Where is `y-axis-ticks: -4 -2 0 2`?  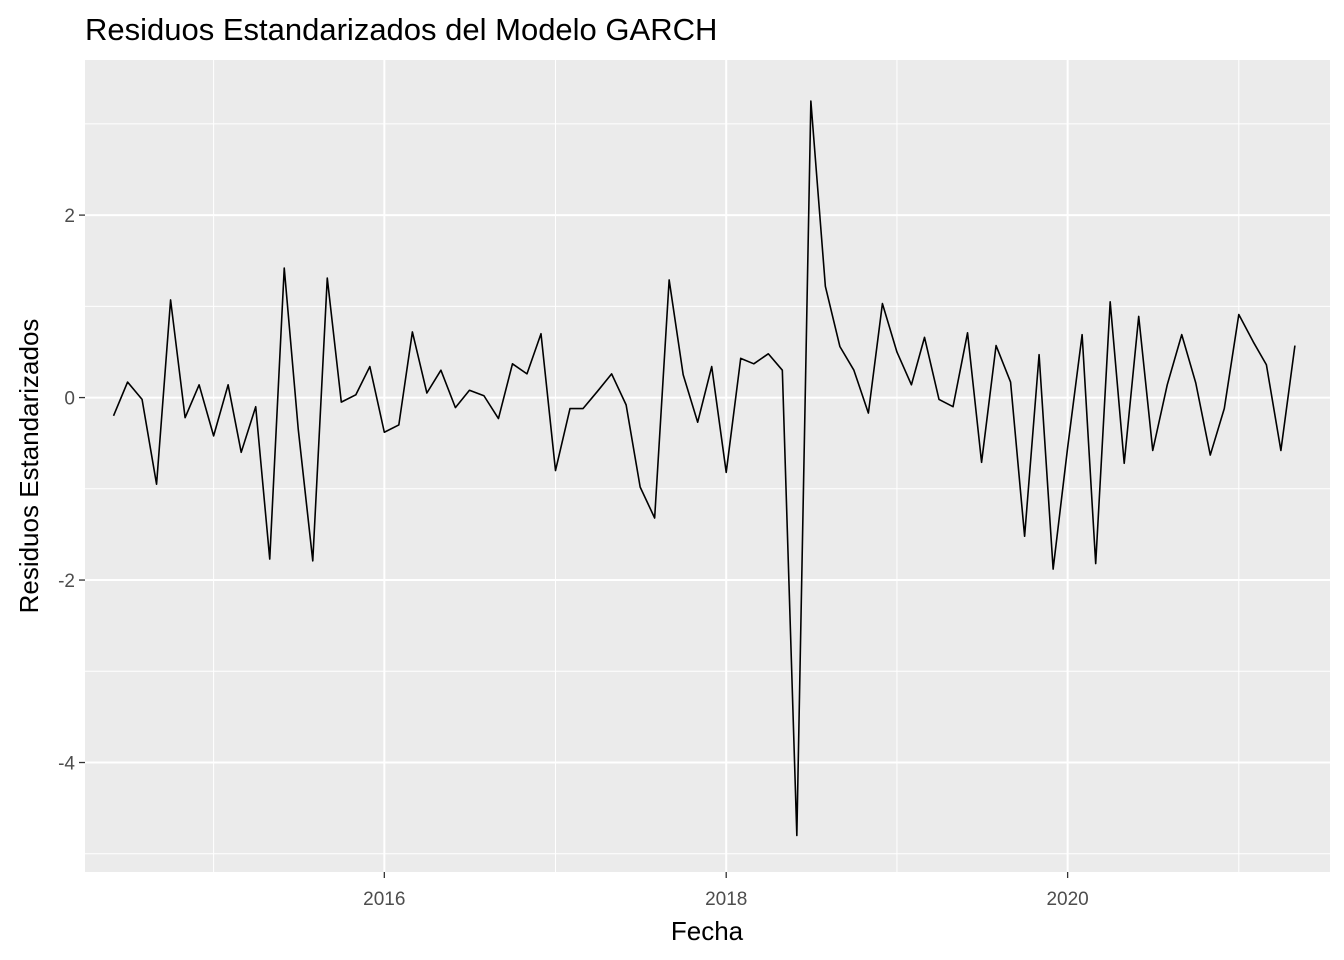
y-axis-ticks: -4 -2 0 2 is located at coordinates (71, 490).